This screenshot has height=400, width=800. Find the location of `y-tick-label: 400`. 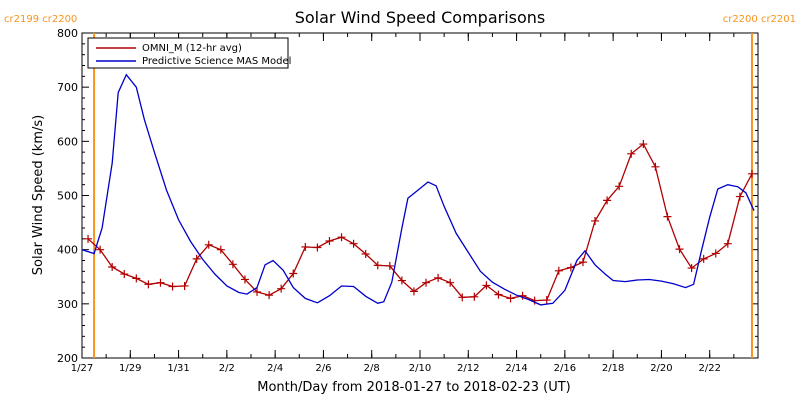

y-tick-label: 400 is located at coordinates (67, 250).